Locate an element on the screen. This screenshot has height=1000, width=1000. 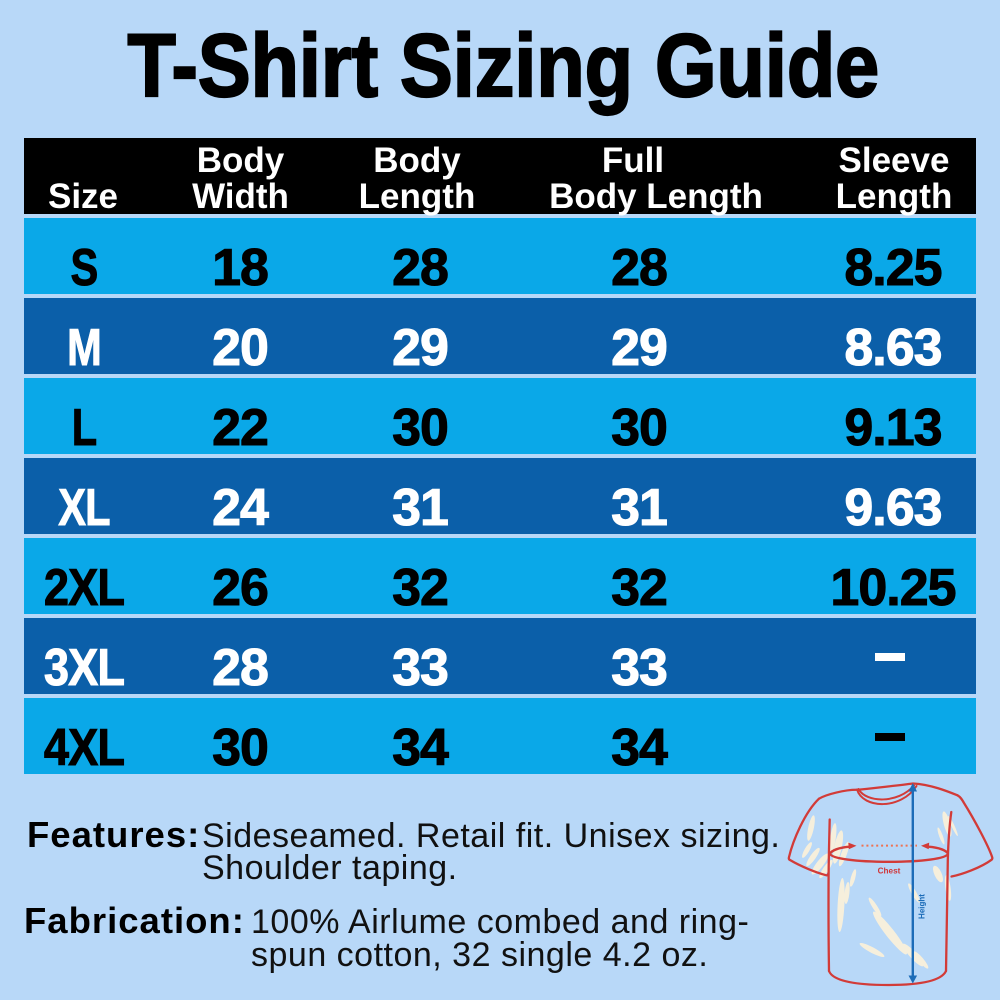
svg-text: Height is located at coordinates (922, 906).